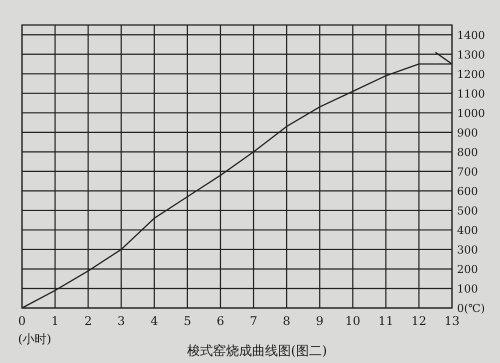 This screenshot has height=363, width=500. Describe the element at coordinates (471, 308) in the screenshot. I see `y-tick-label: 0(℃)` at that location.